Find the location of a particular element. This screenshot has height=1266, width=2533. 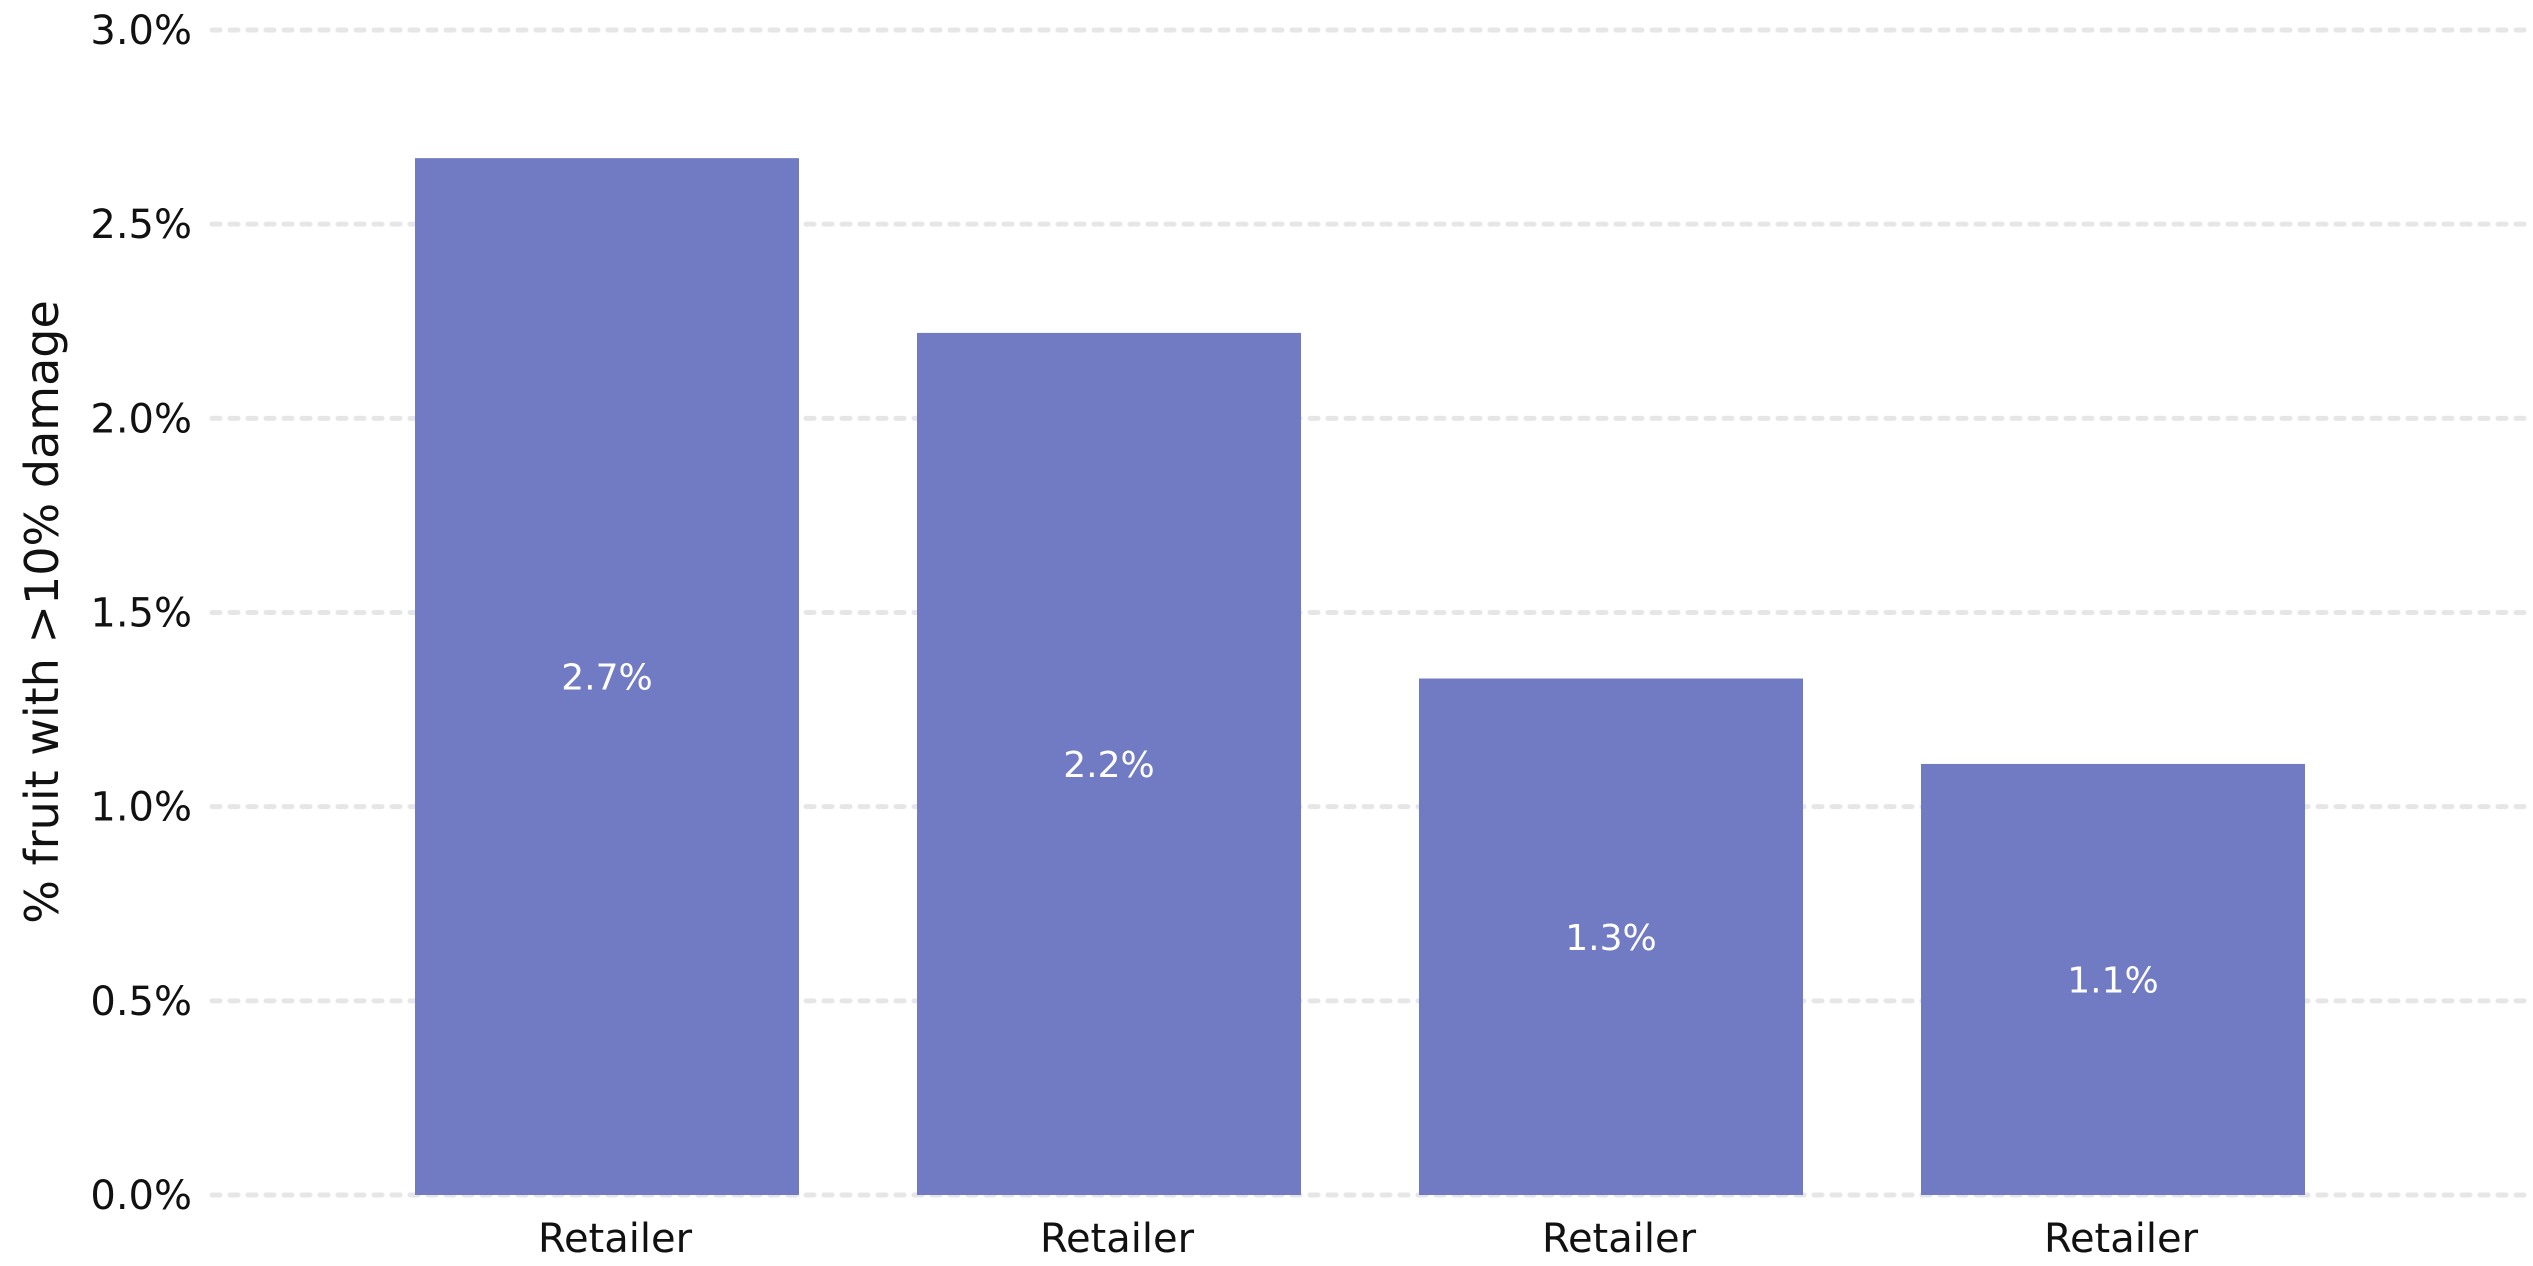

data-label: 1.1% is located at coordinates (2112, 980).